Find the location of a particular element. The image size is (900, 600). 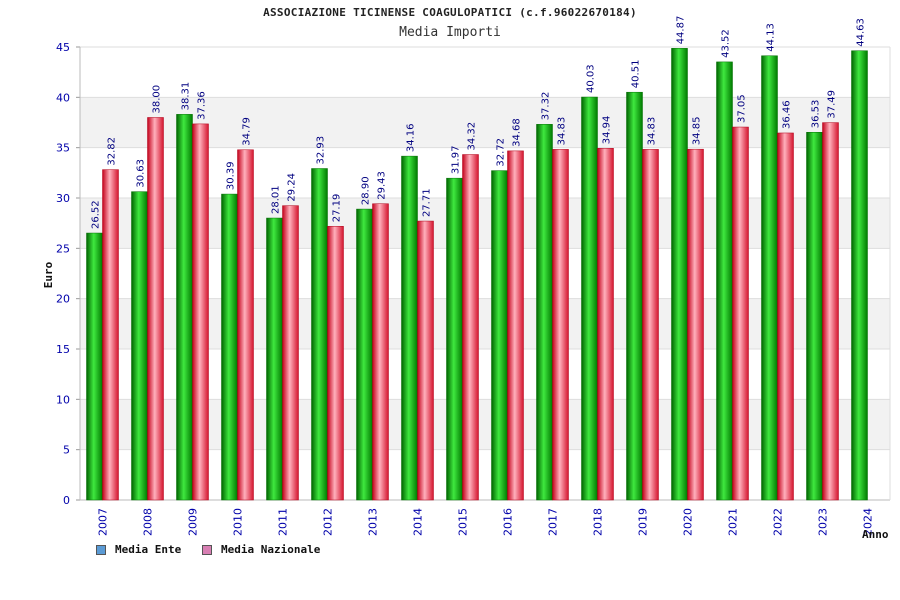

x-tick-label: 2022 is located at coordinates (778, 522).